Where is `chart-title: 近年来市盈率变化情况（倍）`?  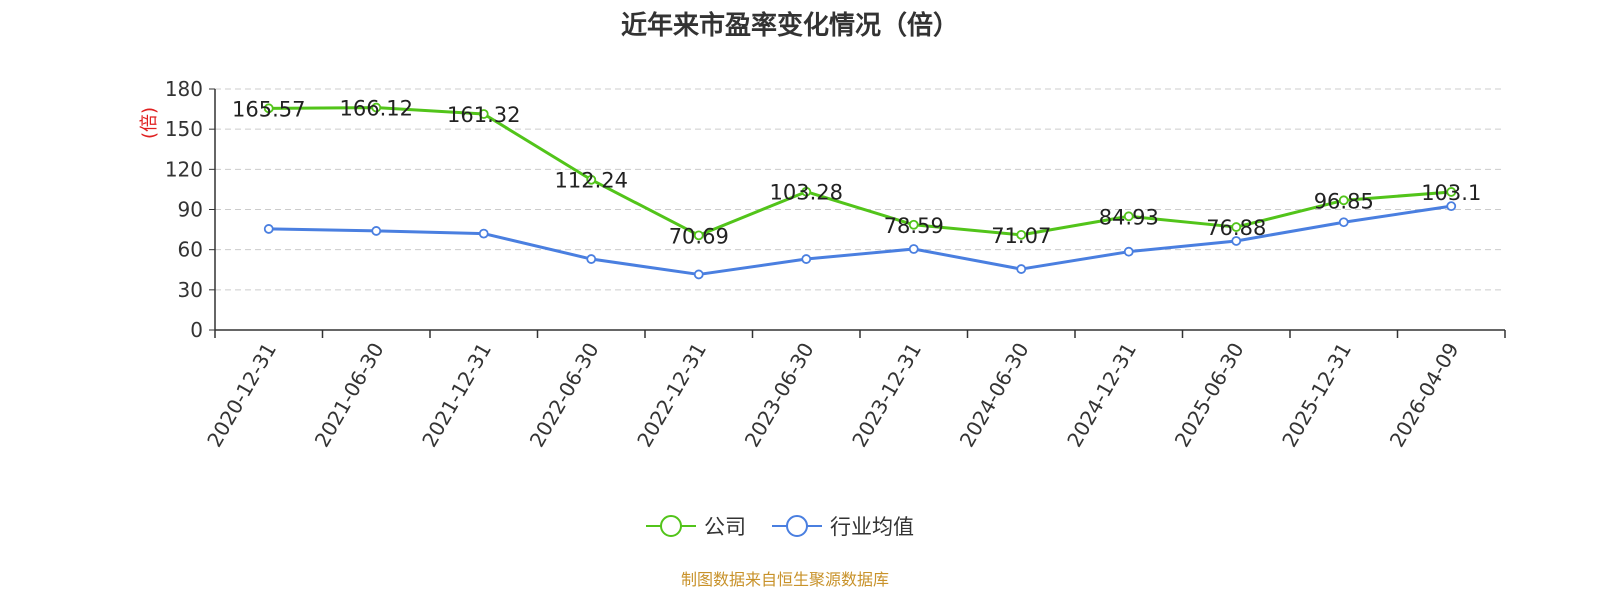 chart-title: 近年来市盈率变化情况（倍） is located at coordinates (790, 25).